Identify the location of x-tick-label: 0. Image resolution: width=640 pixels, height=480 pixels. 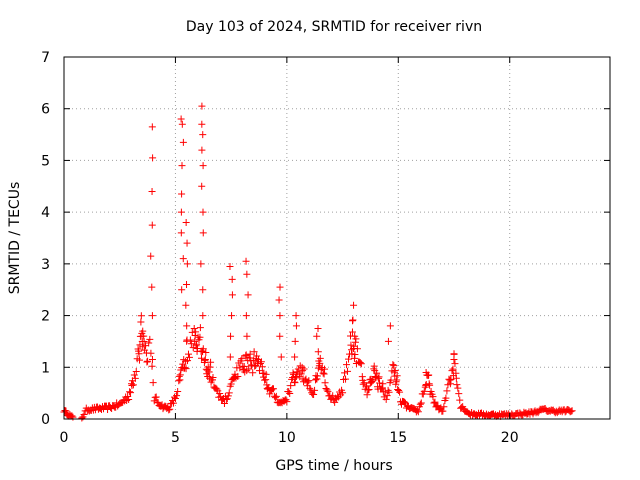
(64, 438).